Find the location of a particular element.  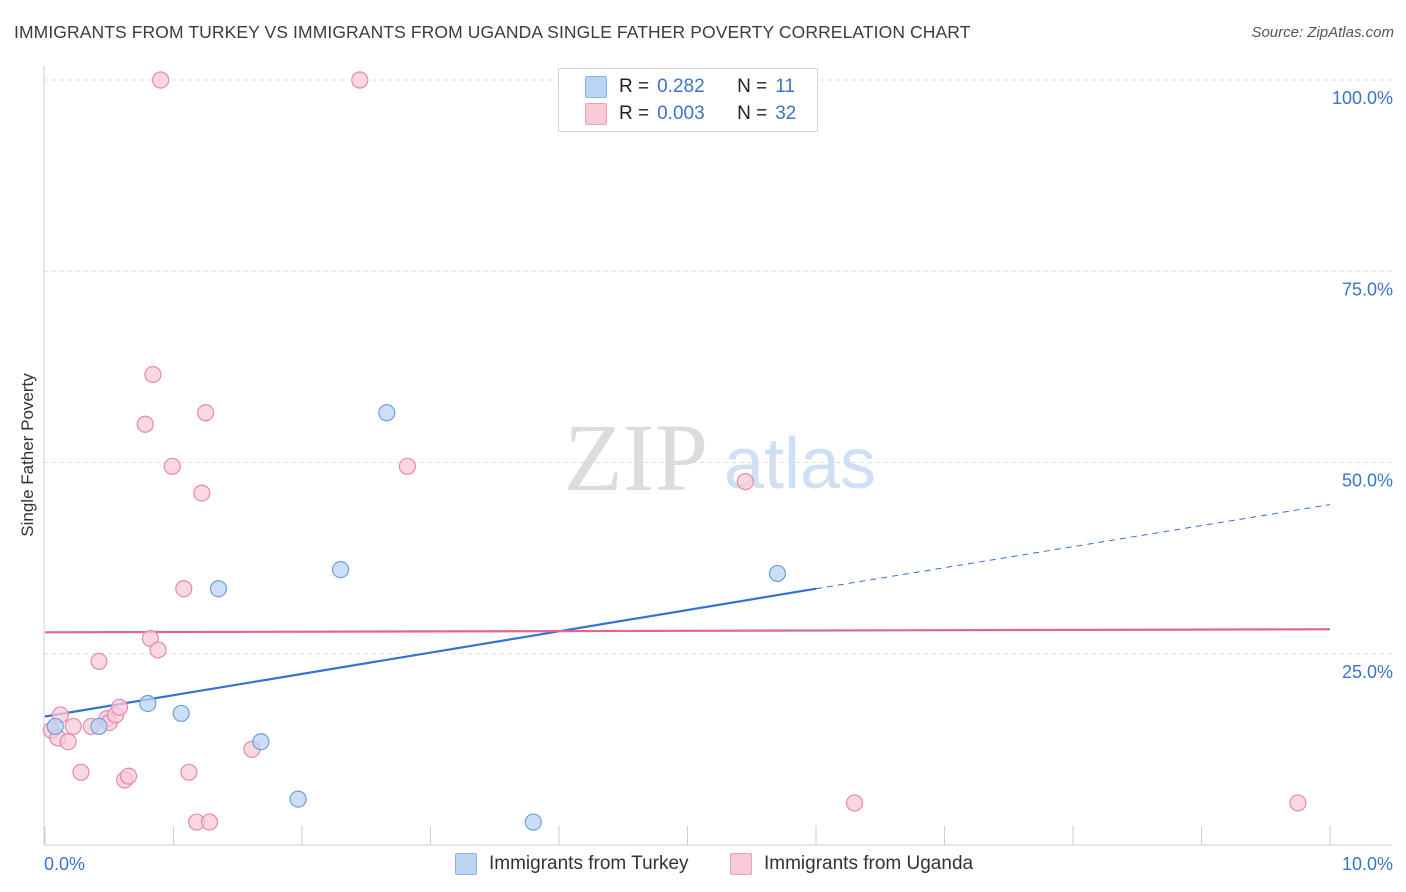

watermark-zip: ZIP is located at coordinates (636, 457).